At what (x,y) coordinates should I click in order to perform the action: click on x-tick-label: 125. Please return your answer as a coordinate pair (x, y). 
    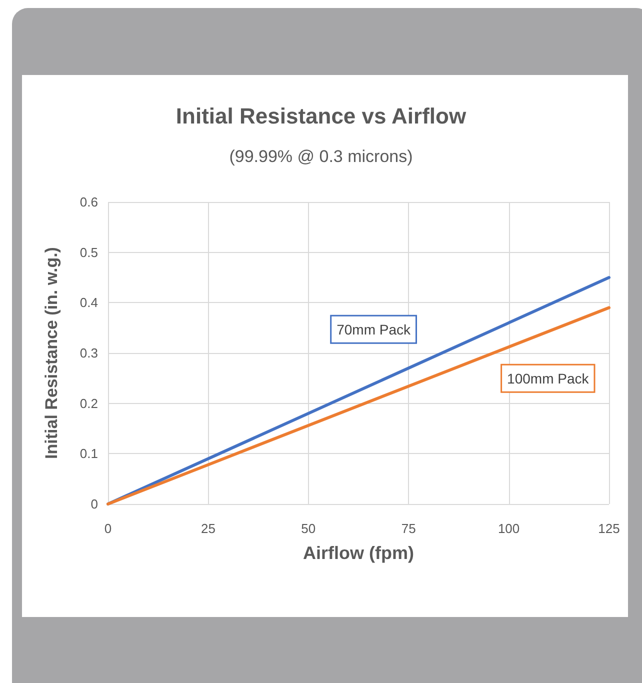
    Looking at the image, I should click on (609, 528).